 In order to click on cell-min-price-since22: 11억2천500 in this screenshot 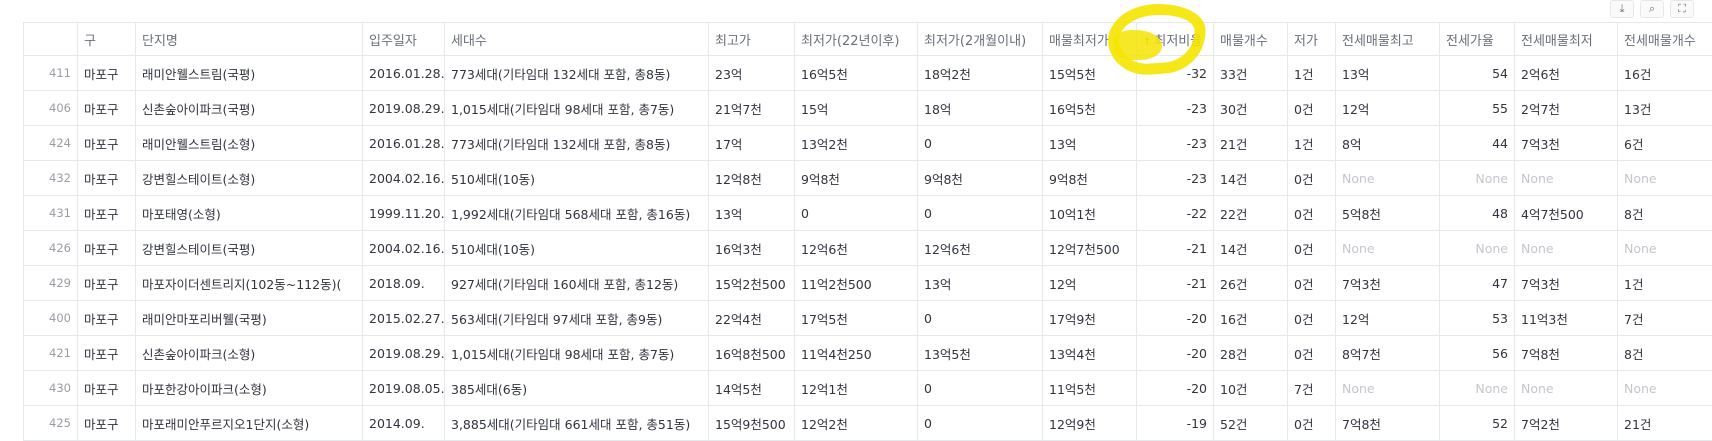, I will do `click(856, 283)`.